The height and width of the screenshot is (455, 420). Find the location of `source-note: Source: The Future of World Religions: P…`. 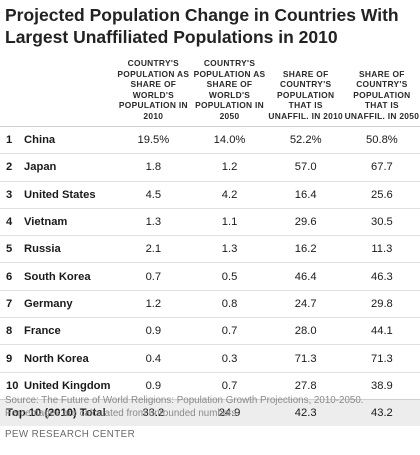

source-note: Source: The Future of World Religions: P… is located at coordinates (210, 407).